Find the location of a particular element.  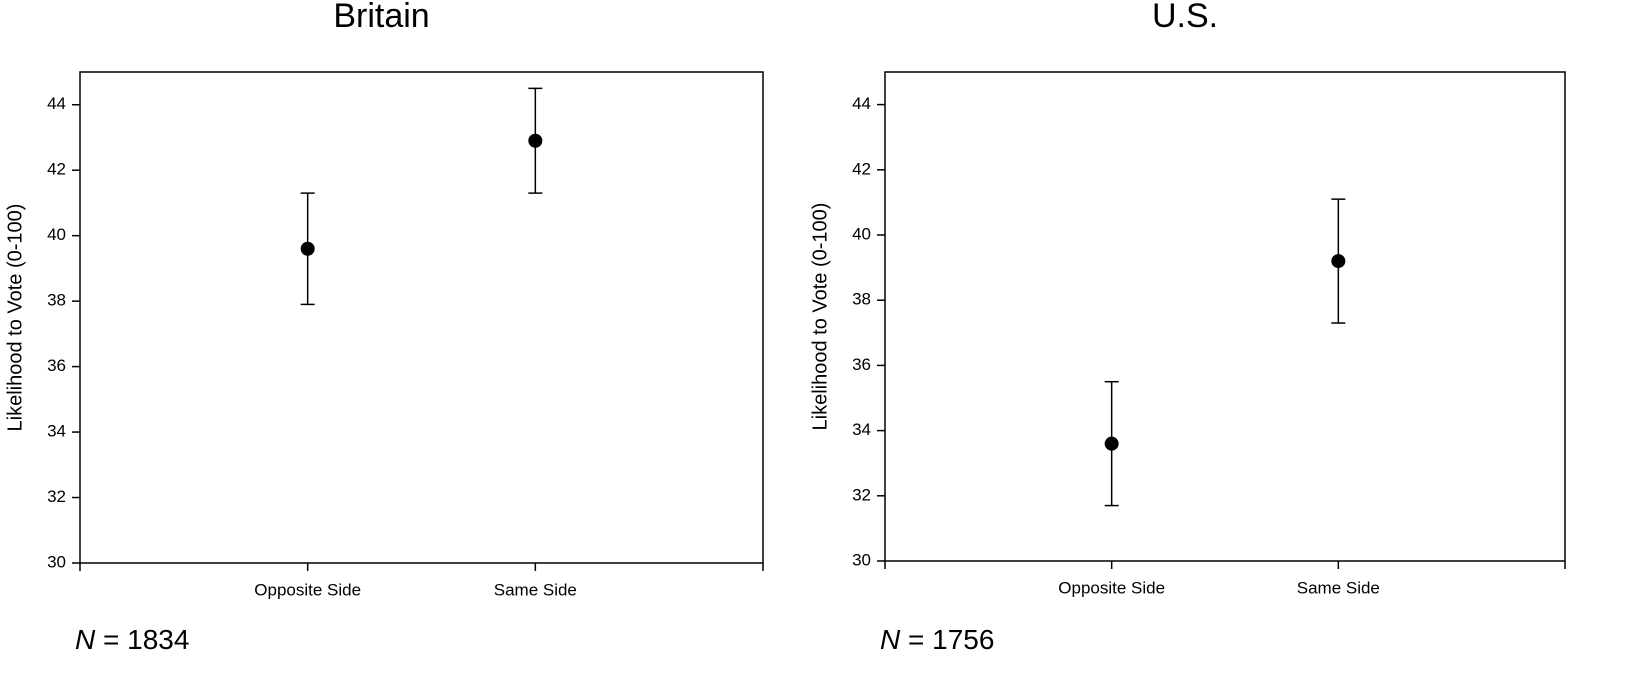

sample-size-note: N = 1834 is located at coordinates (132, 639).